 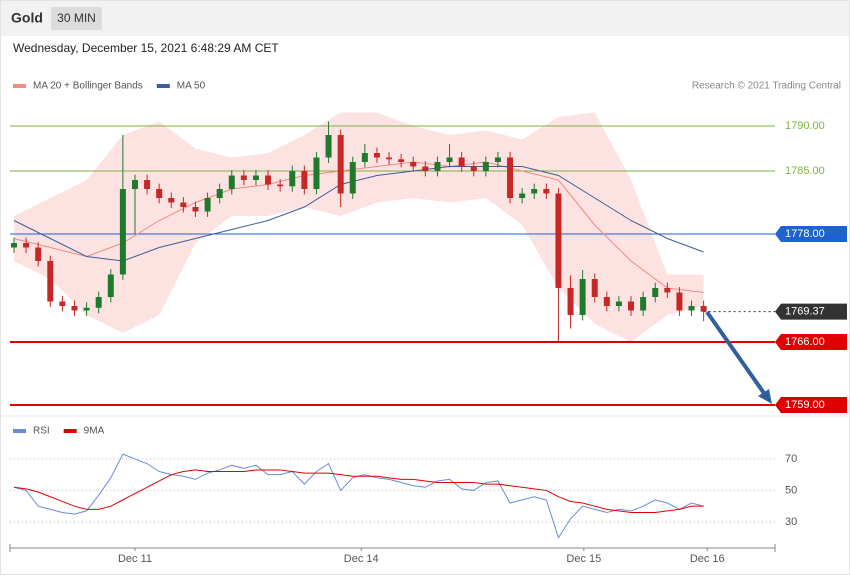 I want to click on legend-label: MA 50, so click(x=191, y=86).